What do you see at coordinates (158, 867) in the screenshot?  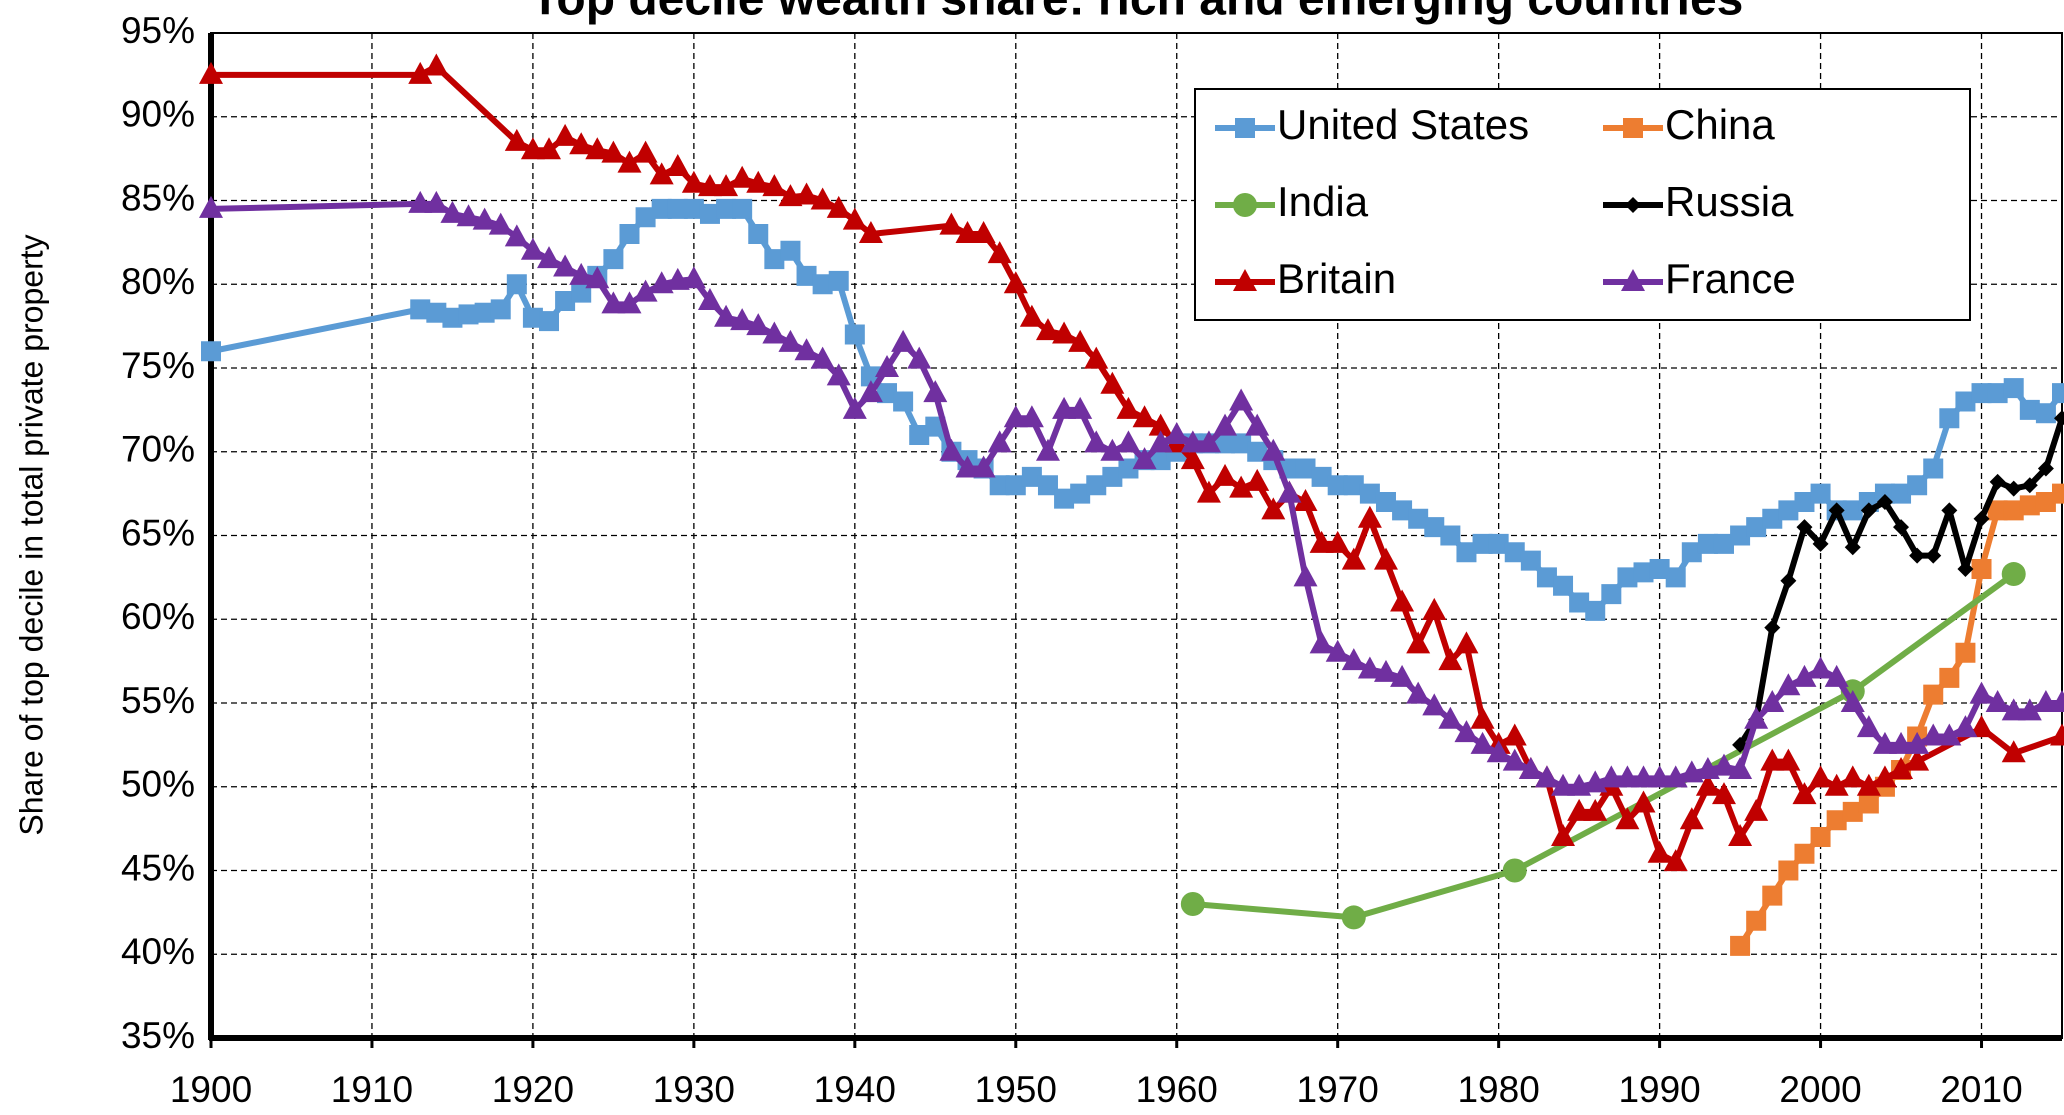 I see `y-tick-label: 45%` at bounding box center [158, 867].